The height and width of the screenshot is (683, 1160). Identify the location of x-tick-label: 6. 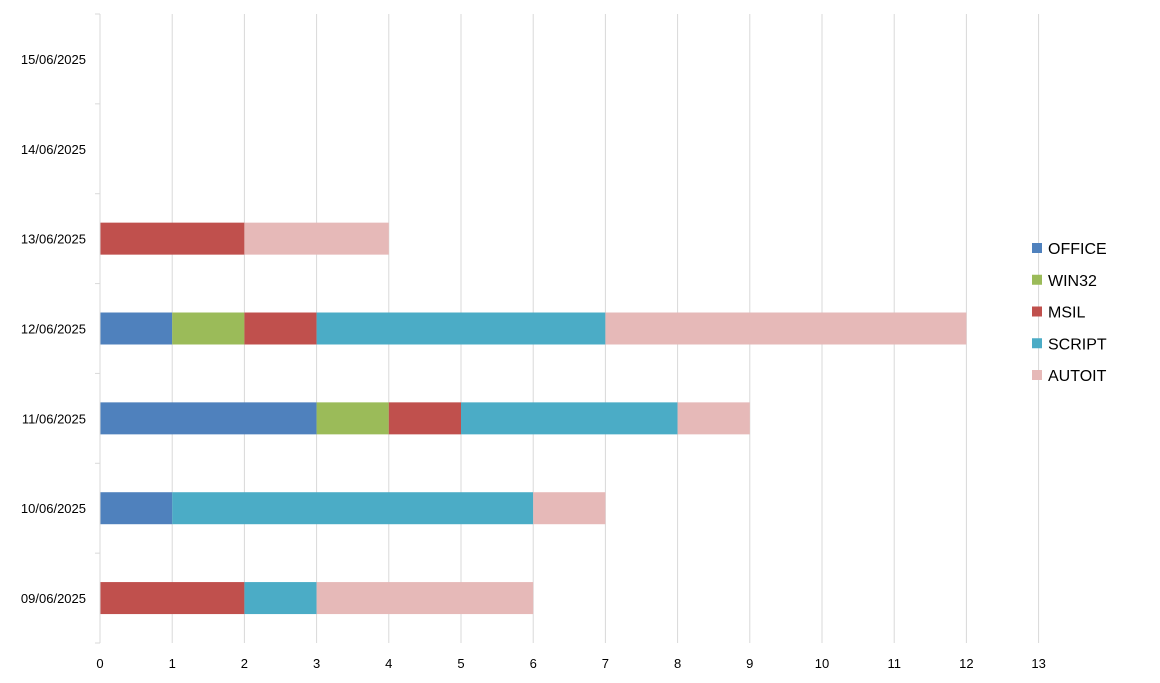
(533, 663).